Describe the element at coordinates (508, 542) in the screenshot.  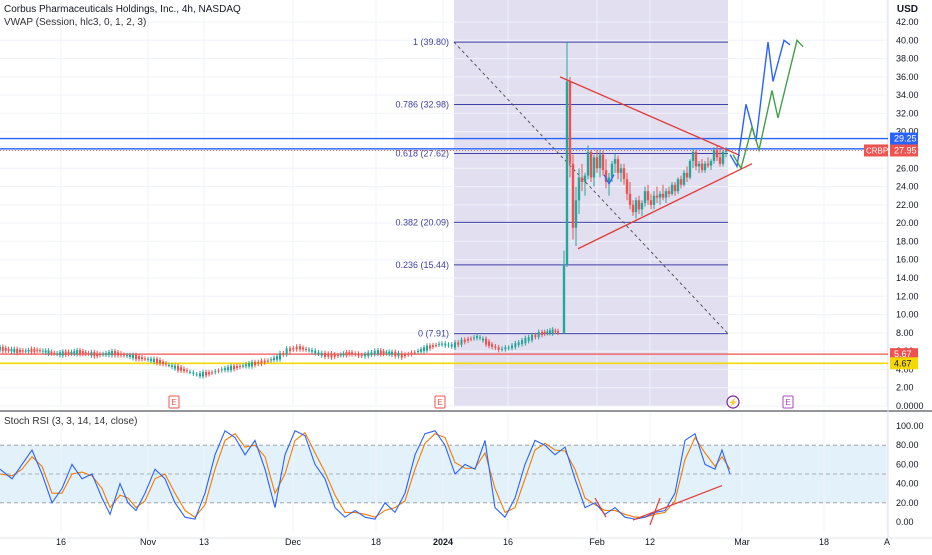
I see `time-tick-label: 16` at that location.